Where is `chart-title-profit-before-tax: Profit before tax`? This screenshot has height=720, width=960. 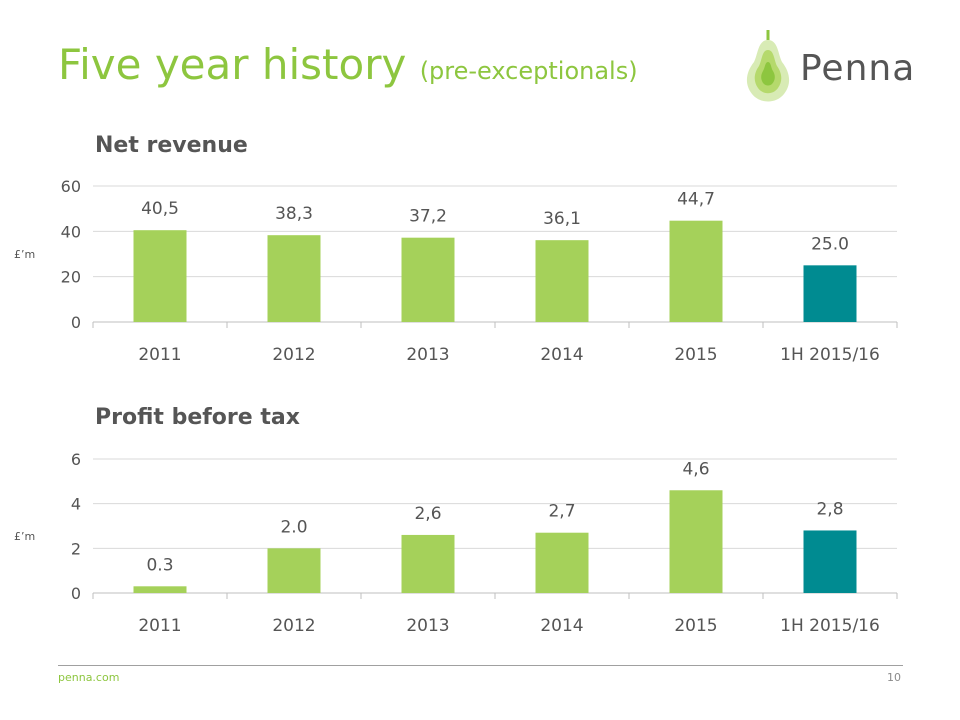
chart-title-profit-before-tax: Profit before tax is located at coordinates (197, 417).